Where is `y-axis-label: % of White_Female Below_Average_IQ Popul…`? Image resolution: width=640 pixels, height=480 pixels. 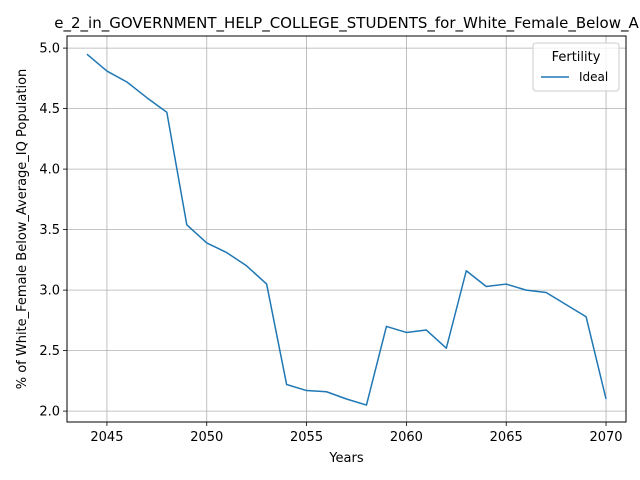
y-axis-label: % of White_Female Below_Average_IQ Popul… is located at coordinates (22, 229).